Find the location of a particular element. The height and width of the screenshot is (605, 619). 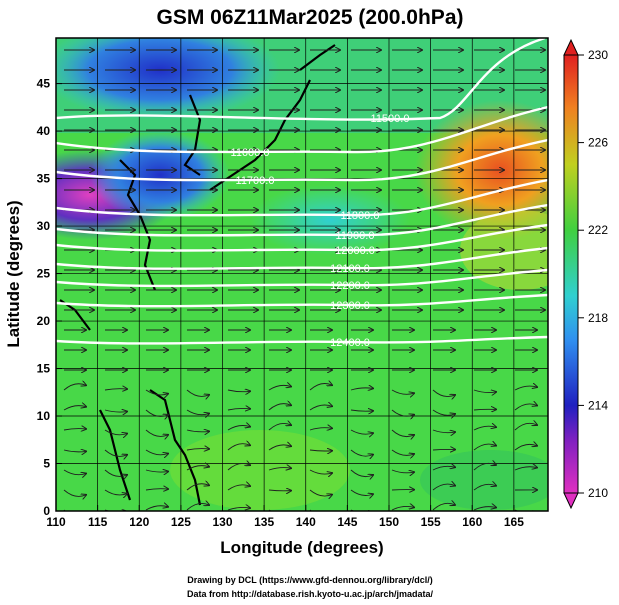

colorbar: 230 226 222 218 214 210 is located at coordinates (585, 274).